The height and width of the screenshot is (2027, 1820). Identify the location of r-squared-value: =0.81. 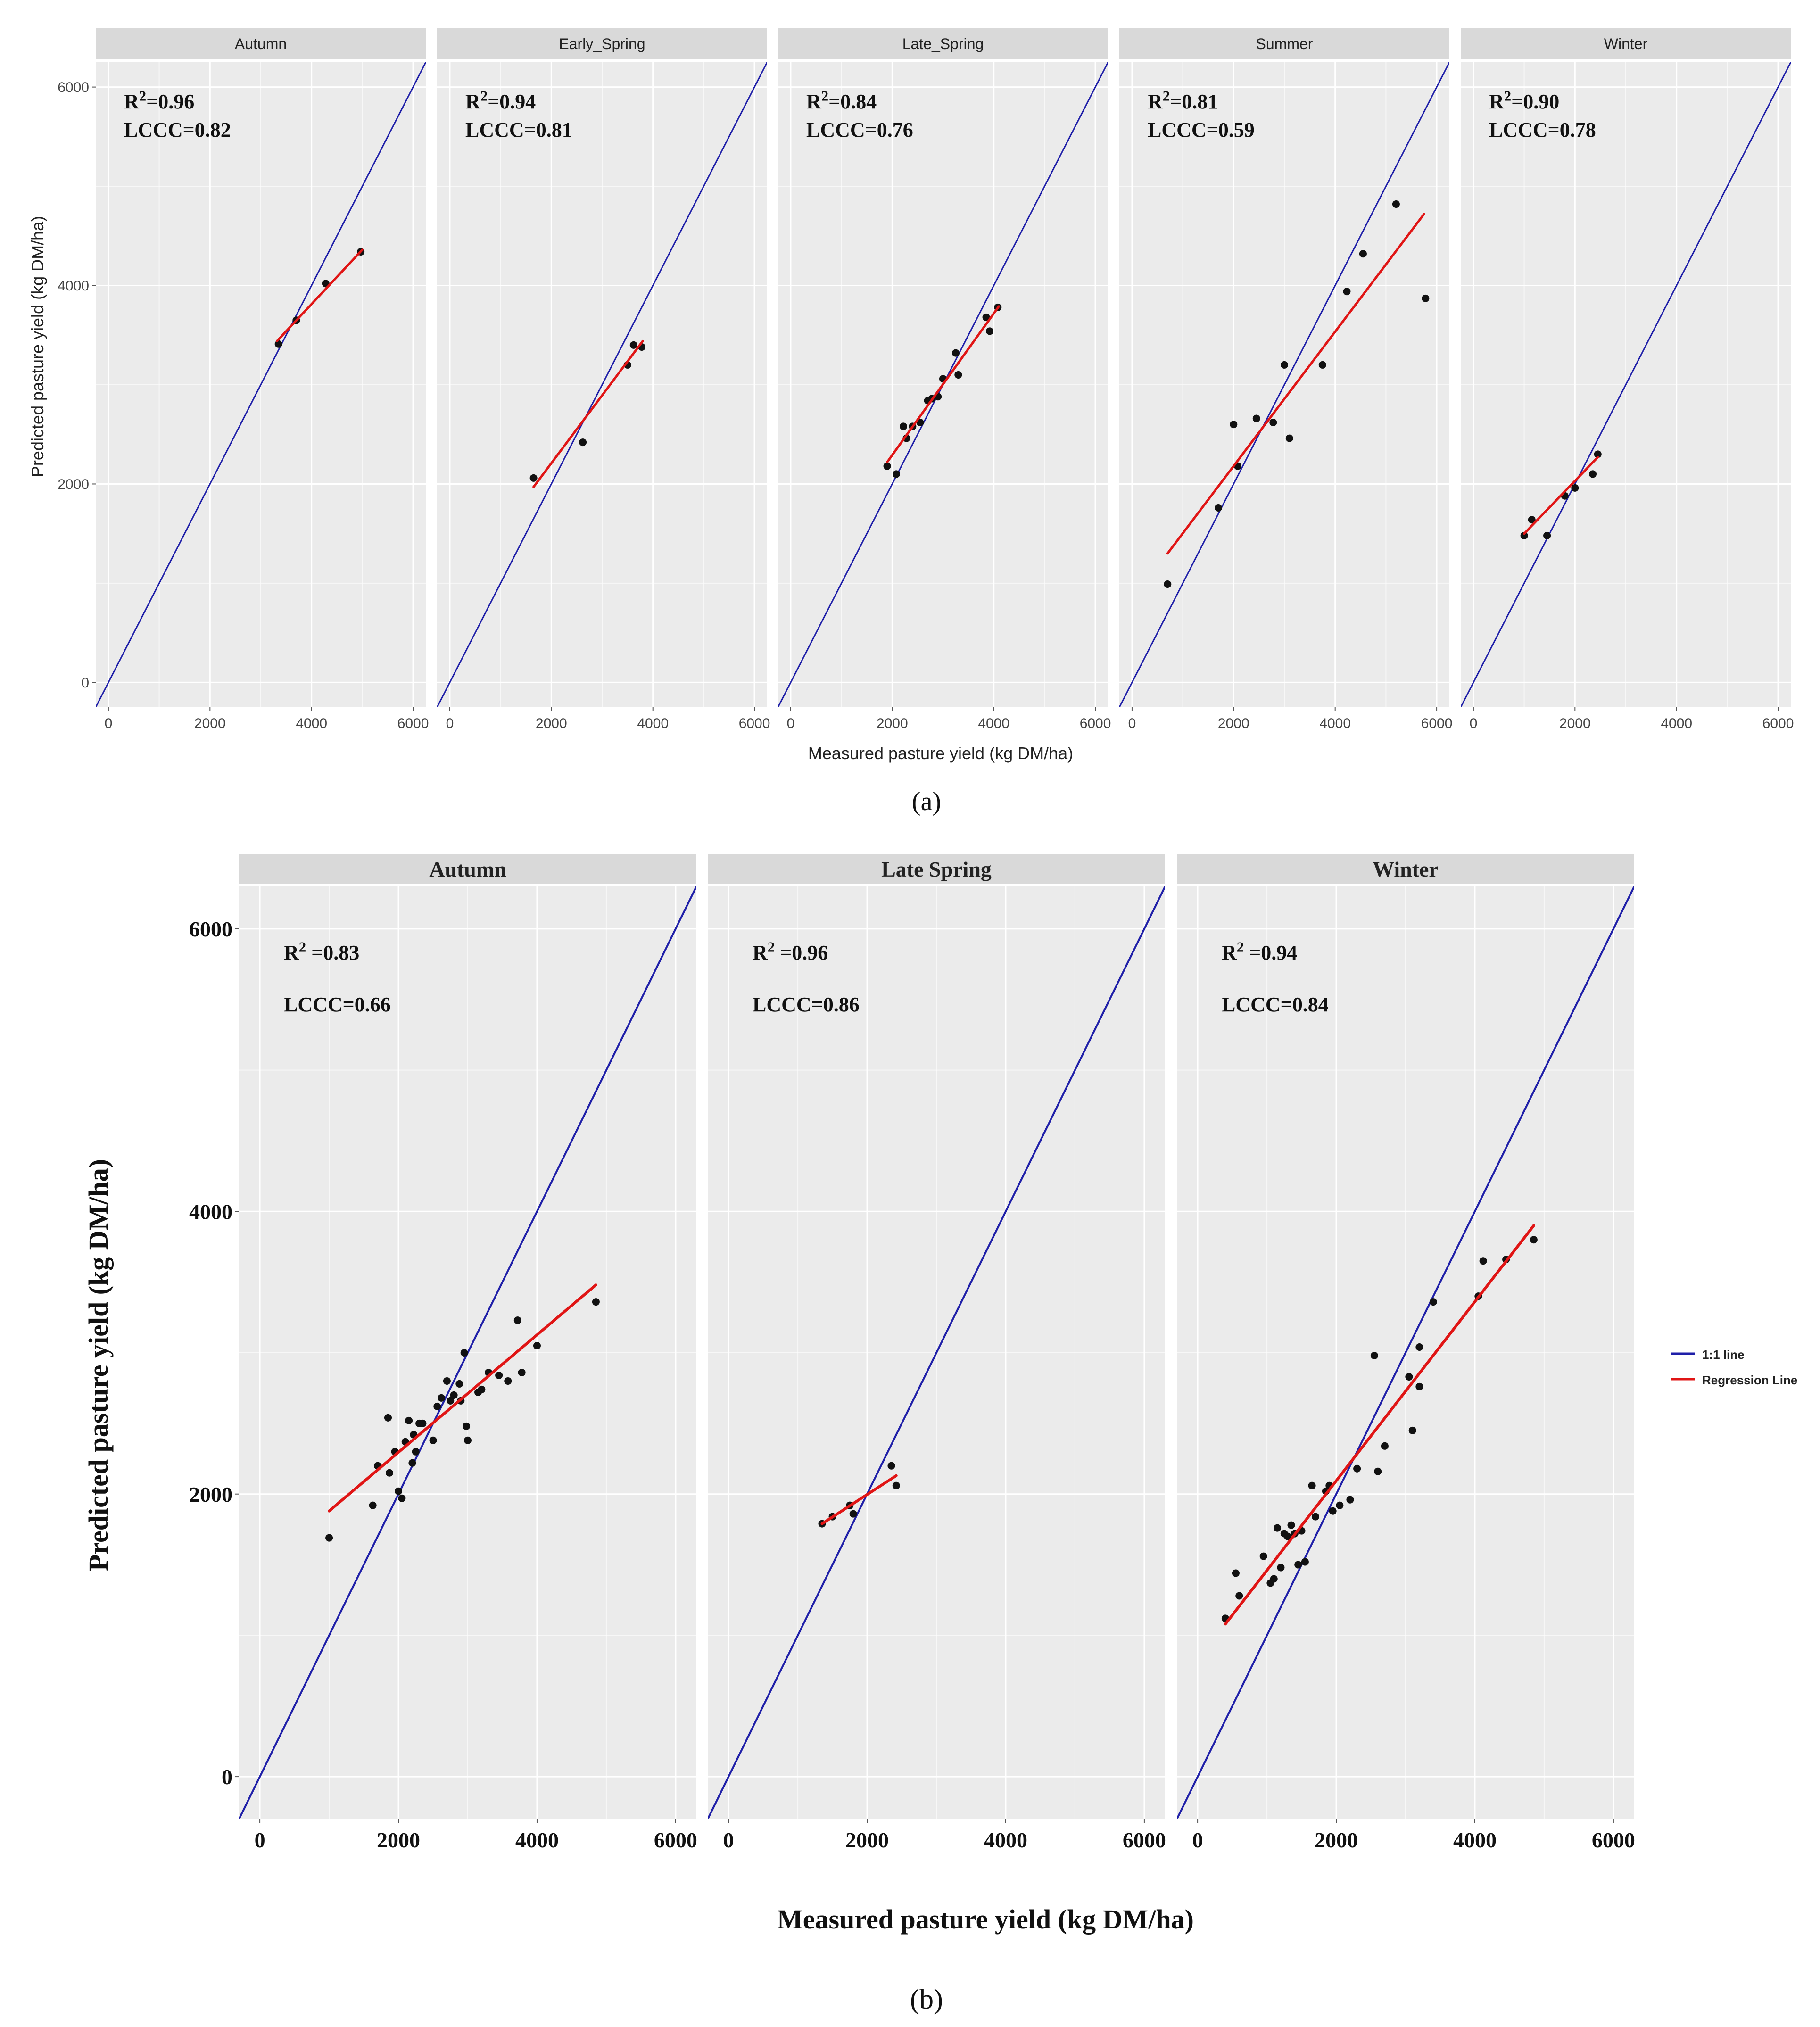
(1194, 101).